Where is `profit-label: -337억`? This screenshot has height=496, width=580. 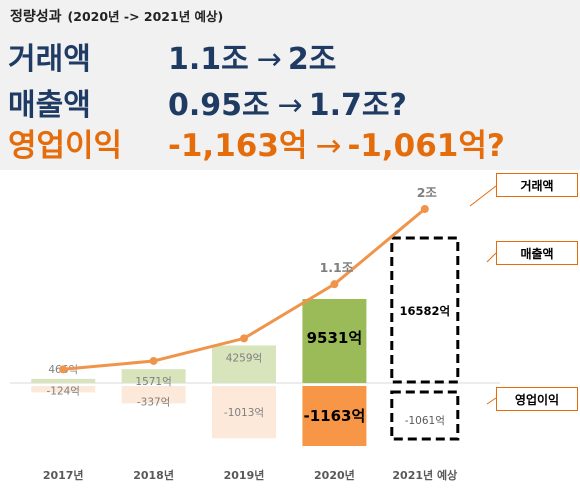
profit-label: -337억 is located at coordinates (154, 402).